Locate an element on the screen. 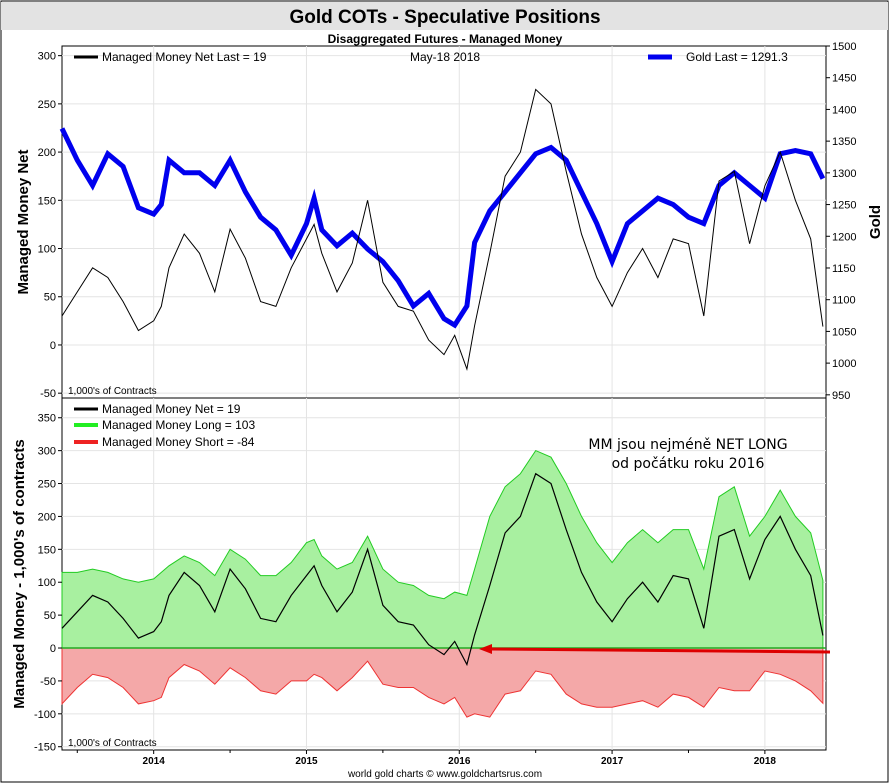 This screenshot has width=890, height=784. top-right-tick-label: 1100 is located at coordinates (844, 301).